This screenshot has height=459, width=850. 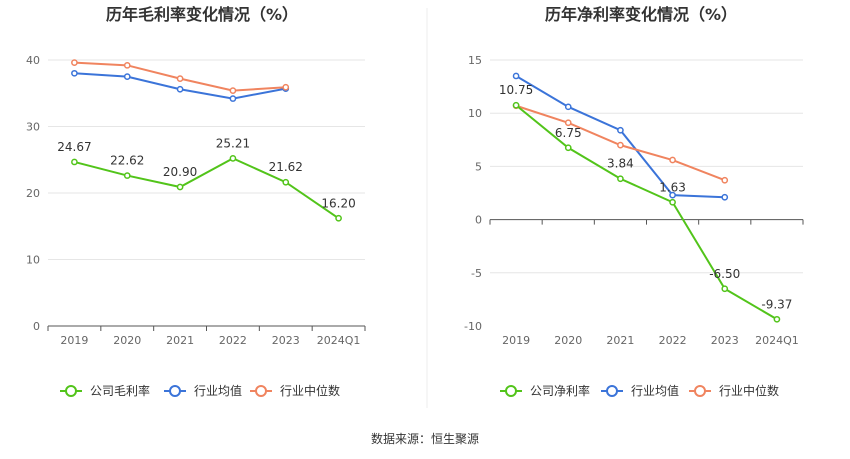 I want to click on gross-margin-legend-item-2: 行业中位数, so click(x=295, y=390).